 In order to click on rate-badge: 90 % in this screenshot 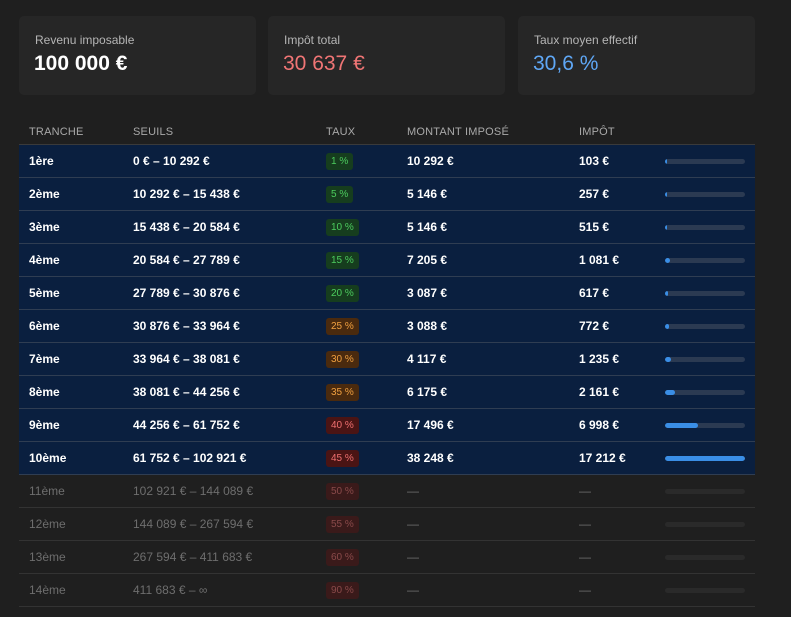, I will do `click(342, 590)`.